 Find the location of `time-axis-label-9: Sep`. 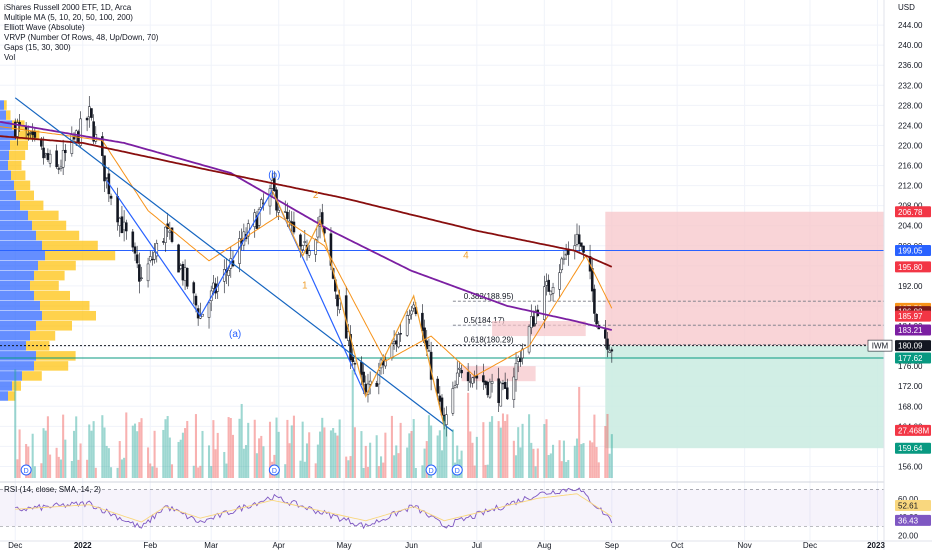

time-axis-label-9: Sep is located at coordinates (612, 545).